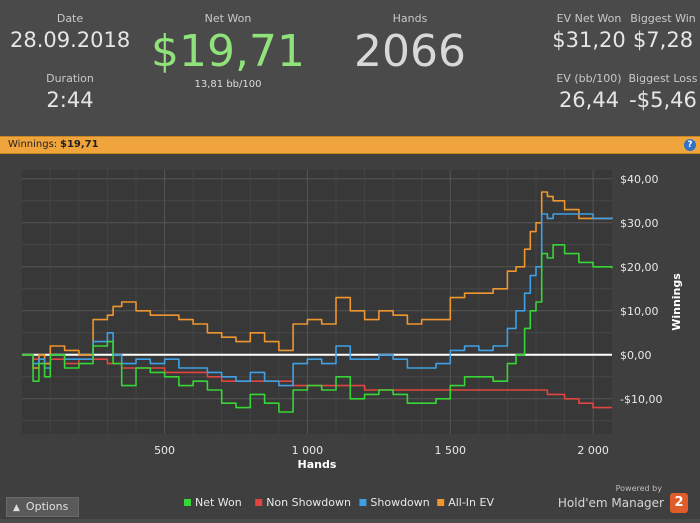 The image size is (700, 523). I want to click on help-icon: ?, so click(690, 145).